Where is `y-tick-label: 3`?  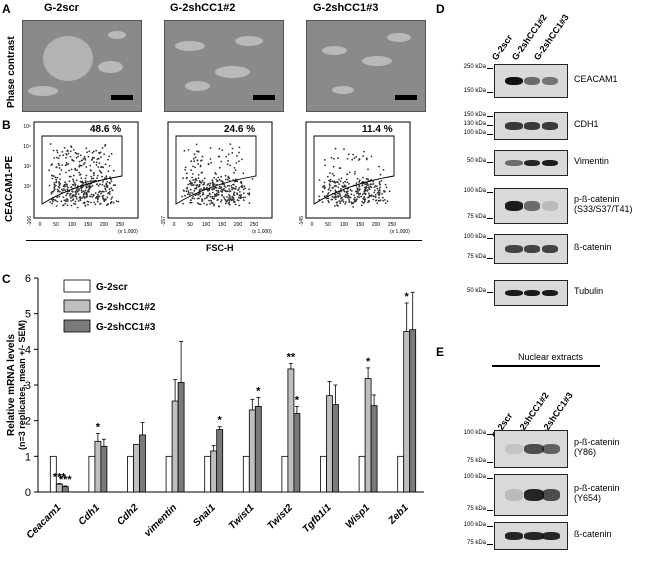
y-tick-label: 3 is located at coordinates (28, 386).